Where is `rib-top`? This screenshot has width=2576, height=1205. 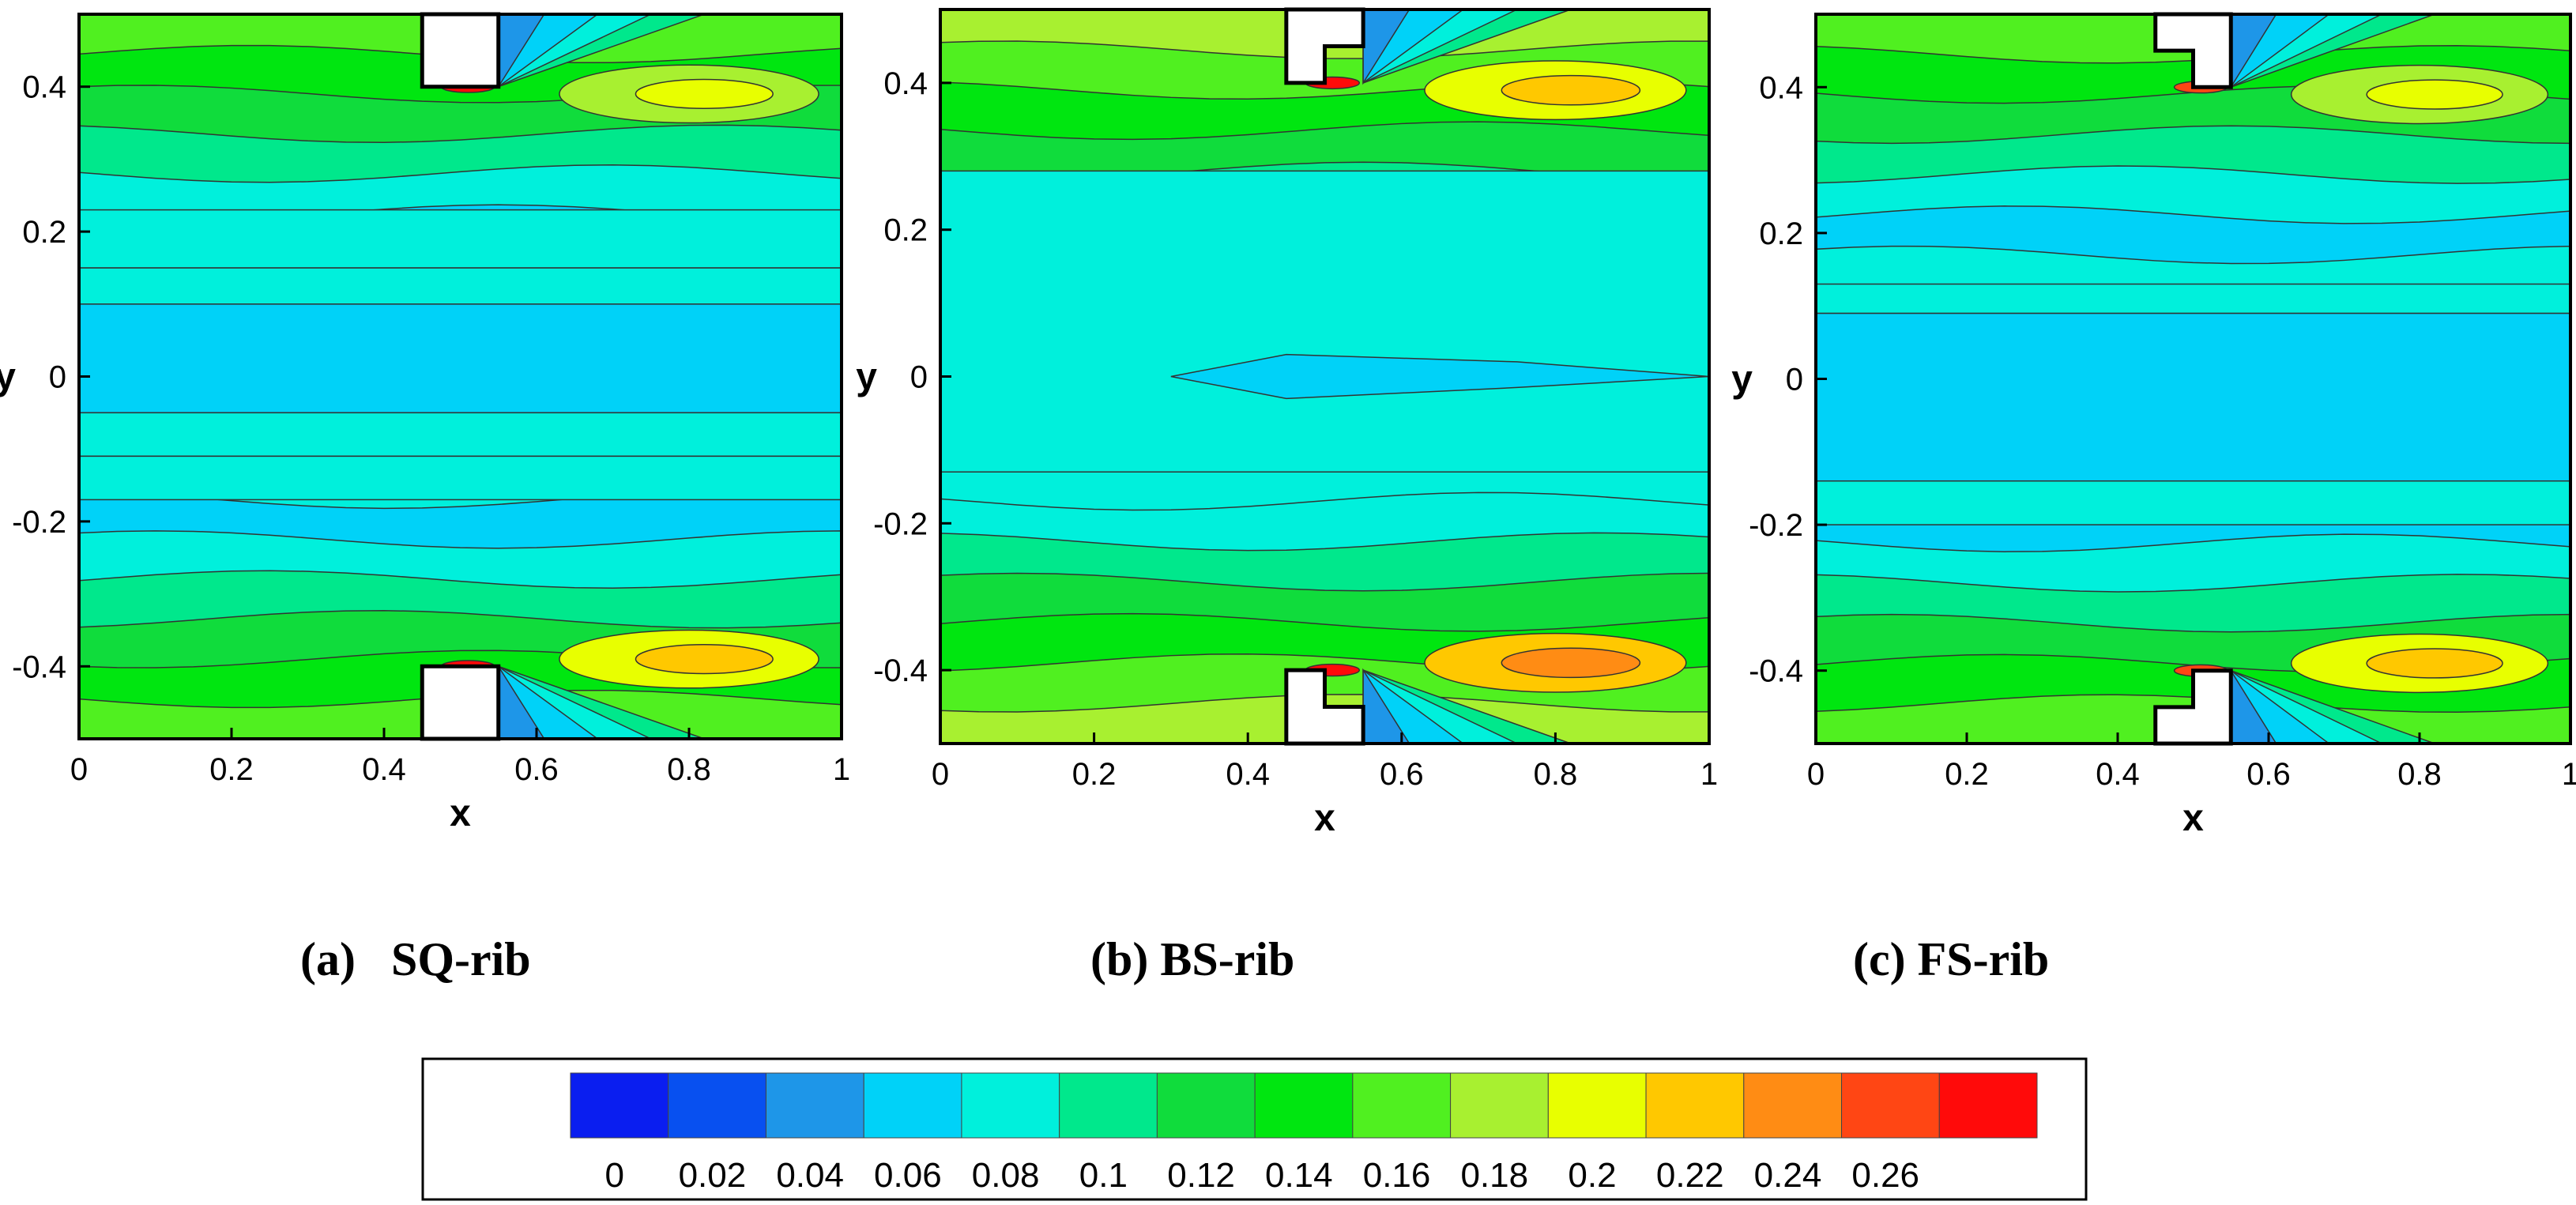 rib-top is located at coordinates (460, 50).